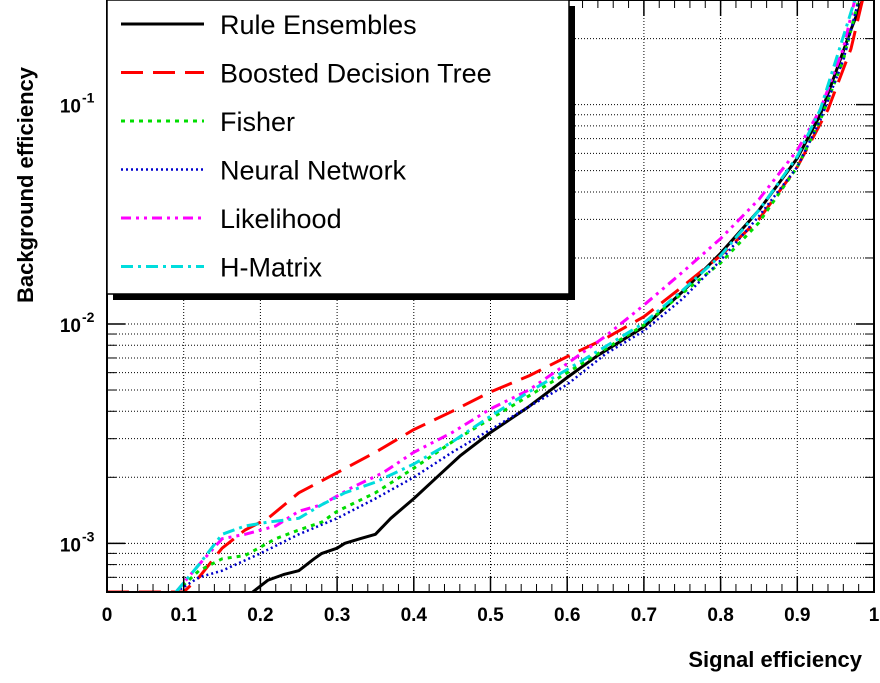  Describe the element at coordinates (775, 659) in the screenshot. I see `x-axis-title: Signal efficiency` at that location.